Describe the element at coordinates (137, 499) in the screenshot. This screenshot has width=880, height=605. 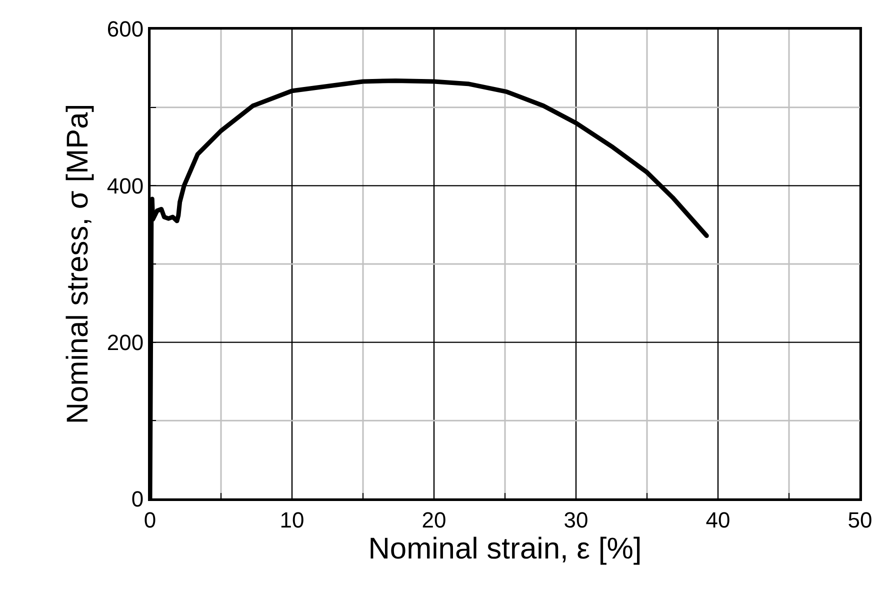
I see `y-tick-label: 0` at that location.